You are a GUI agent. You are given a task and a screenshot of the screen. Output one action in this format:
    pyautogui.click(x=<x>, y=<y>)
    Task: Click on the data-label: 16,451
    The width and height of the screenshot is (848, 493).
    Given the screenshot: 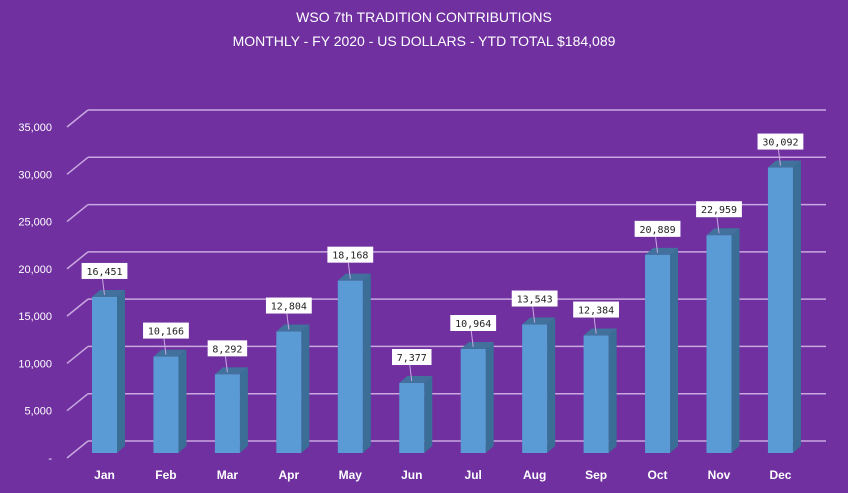 What is the action you would take?
    pyautogui.click(x=104, y=272)
    